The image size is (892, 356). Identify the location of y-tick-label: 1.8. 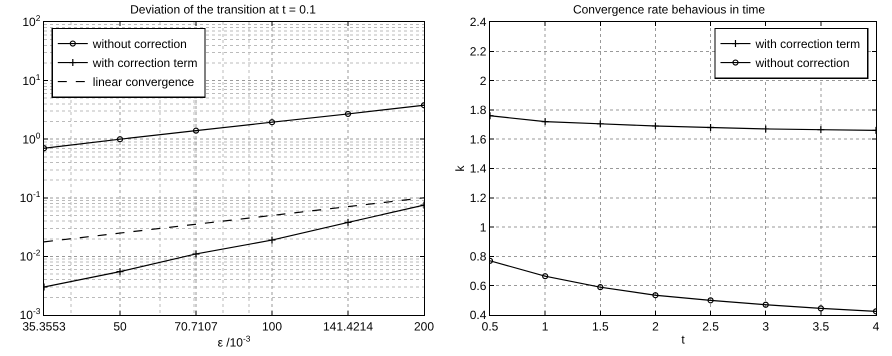
(478, 110).